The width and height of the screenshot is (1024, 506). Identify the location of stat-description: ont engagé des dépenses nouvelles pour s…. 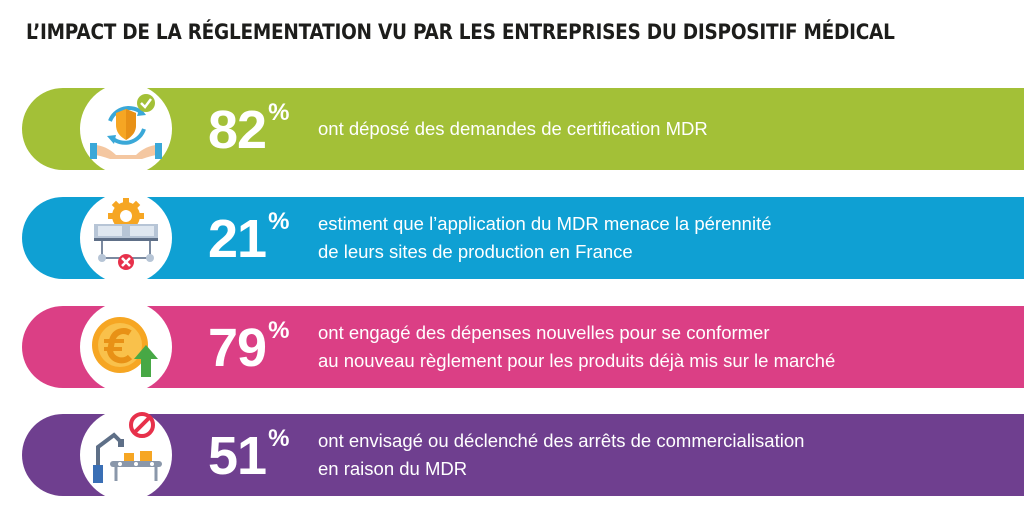
(577, 346).